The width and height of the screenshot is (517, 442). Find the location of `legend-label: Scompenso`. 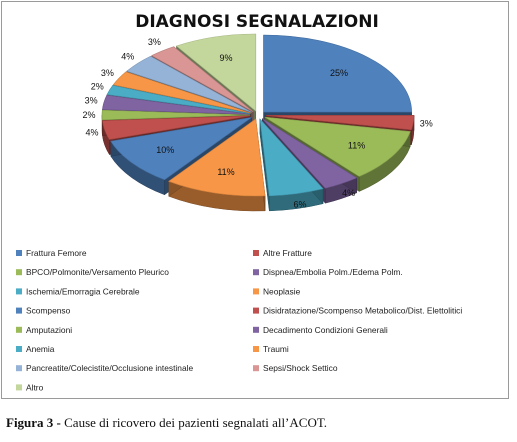

legend-label: Scompenso is located at coordinates (48, 311).